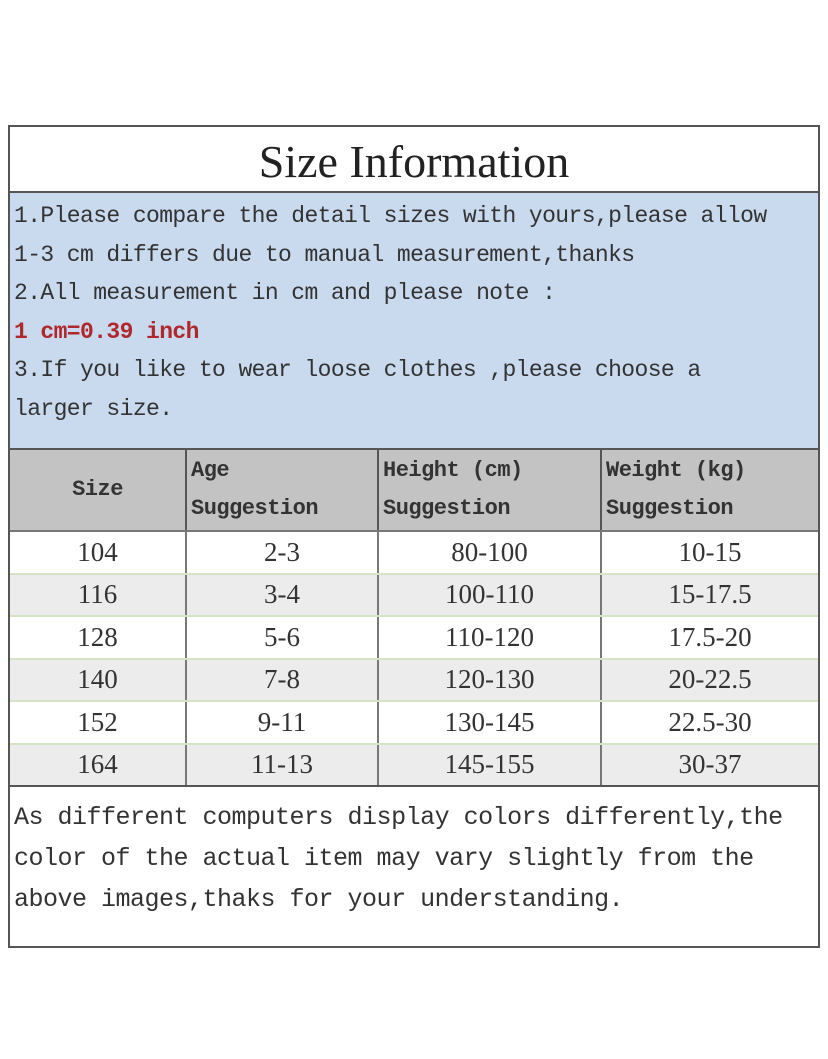  What do you see at coordinates (414, 160) in the screenshot?
I see `title: Size Information` at bounding box center [414, 160].